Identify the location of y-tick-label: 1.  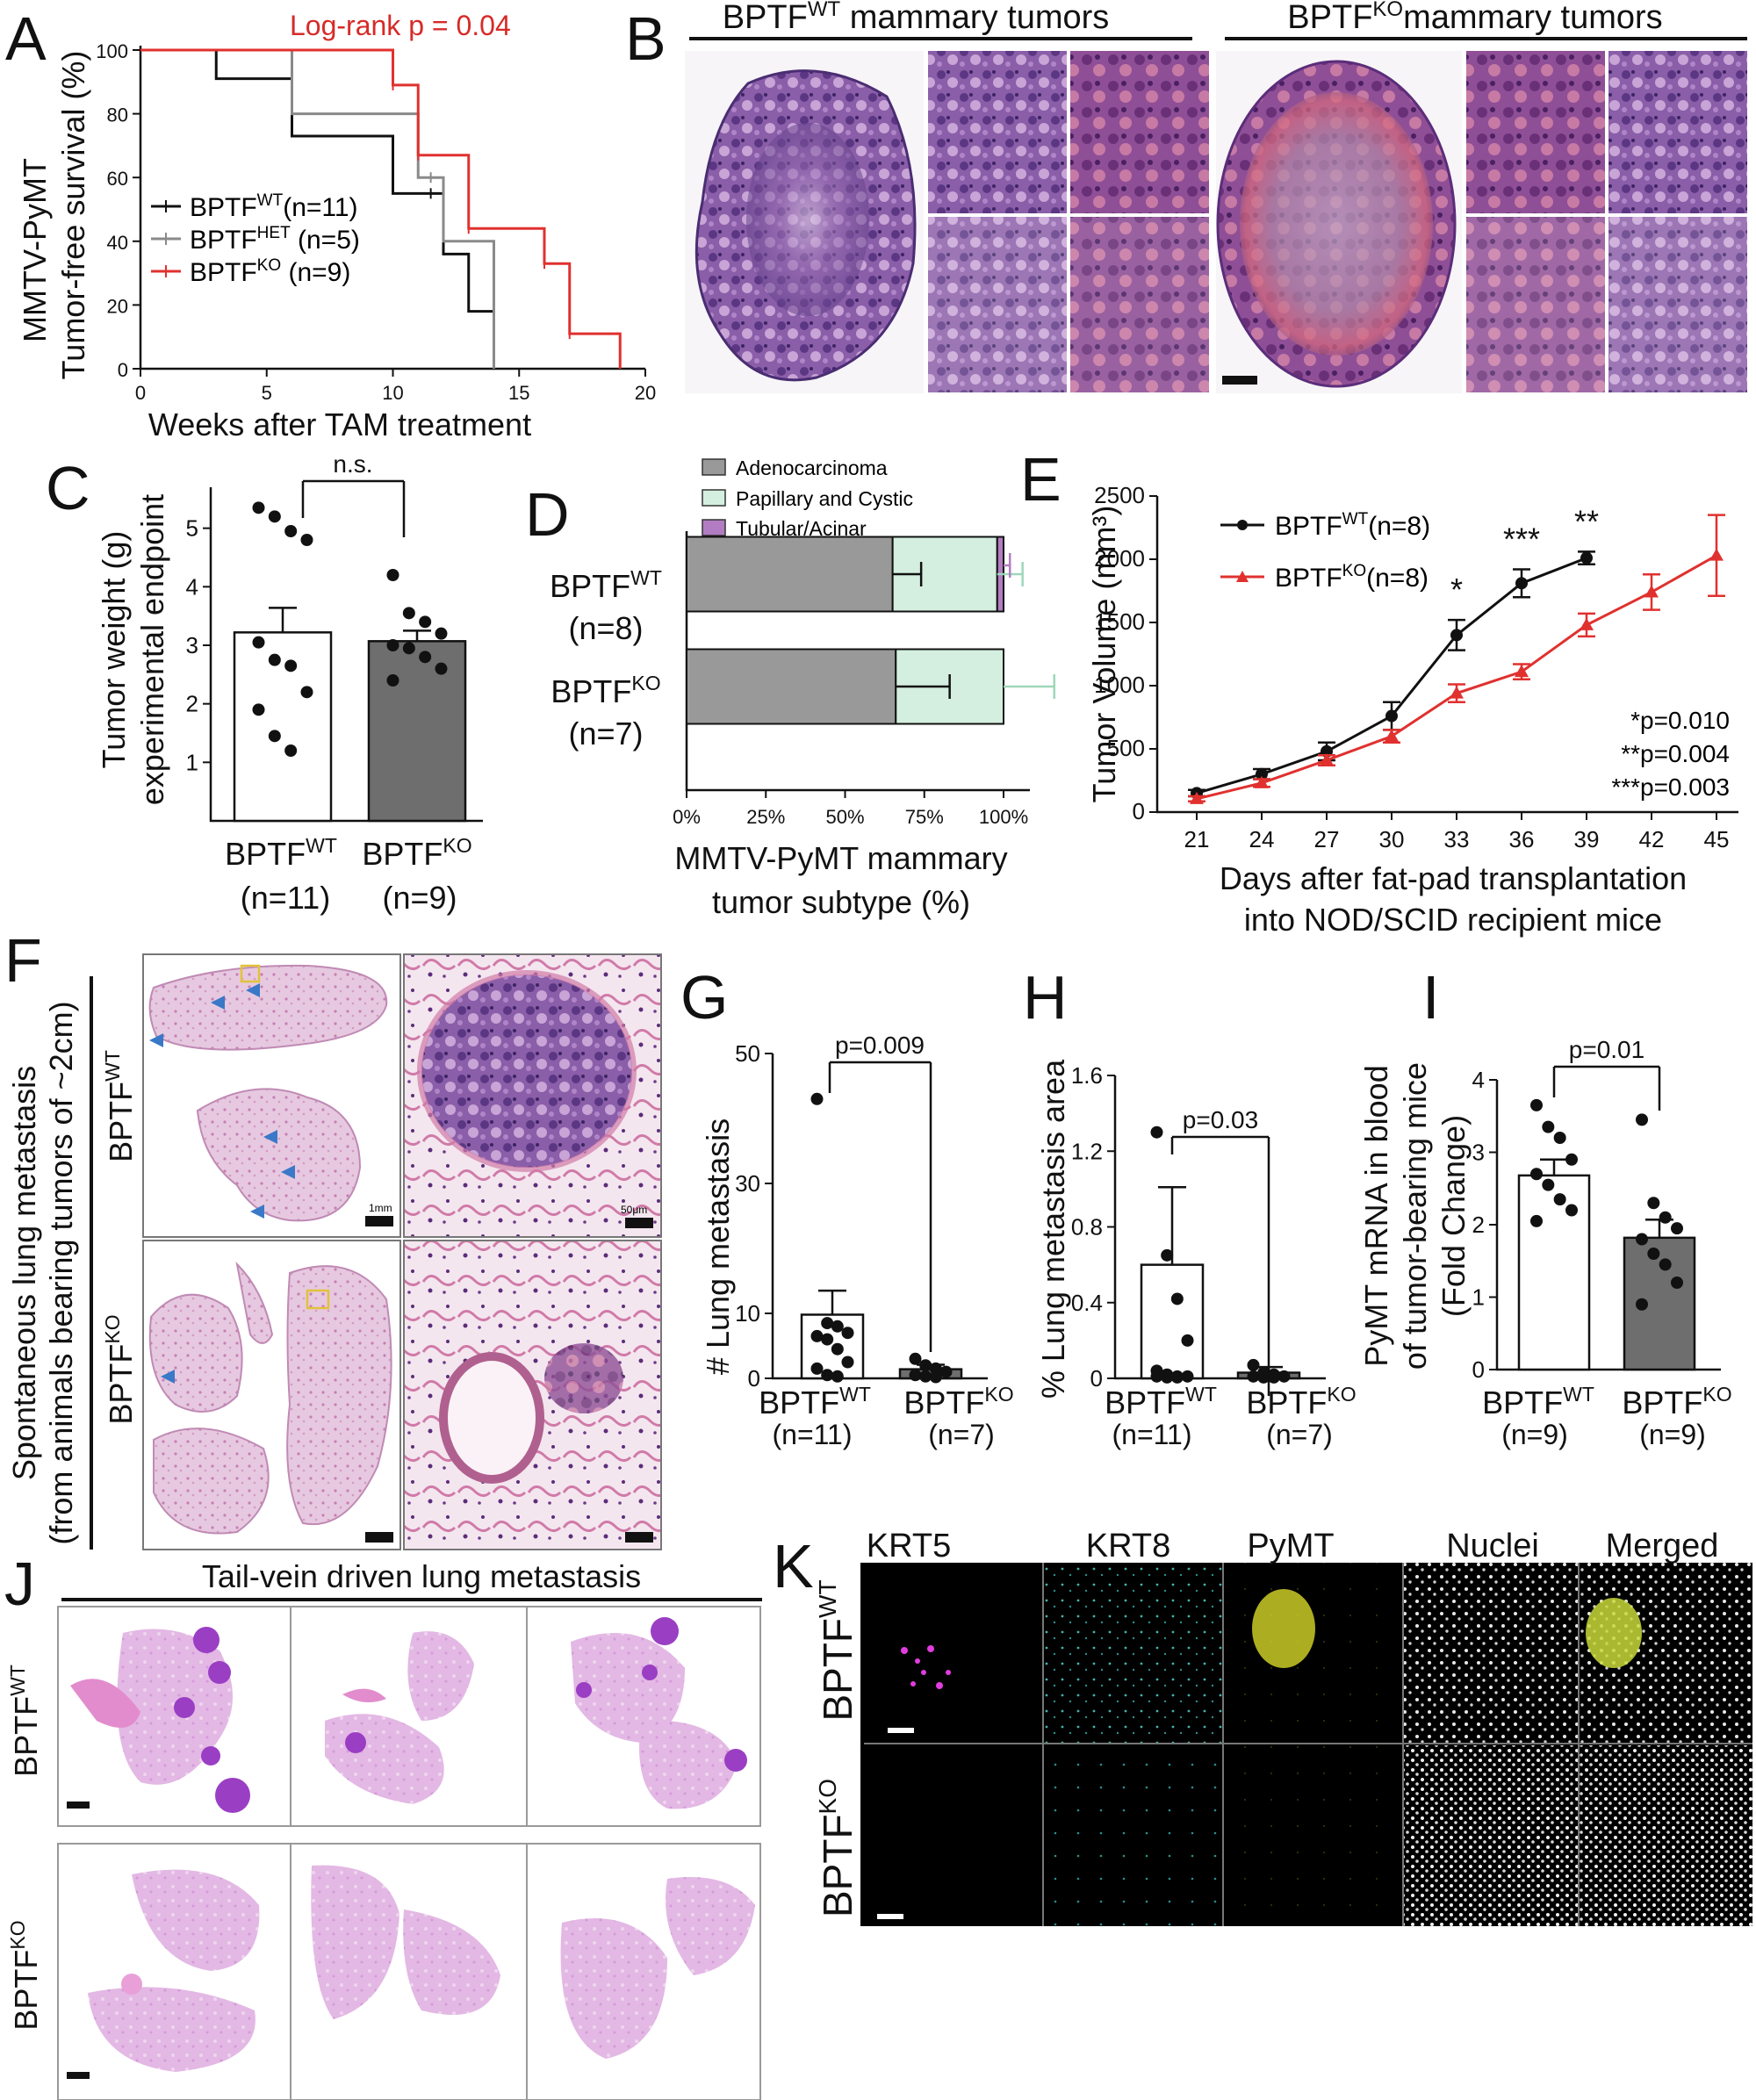
(1478, 1297).